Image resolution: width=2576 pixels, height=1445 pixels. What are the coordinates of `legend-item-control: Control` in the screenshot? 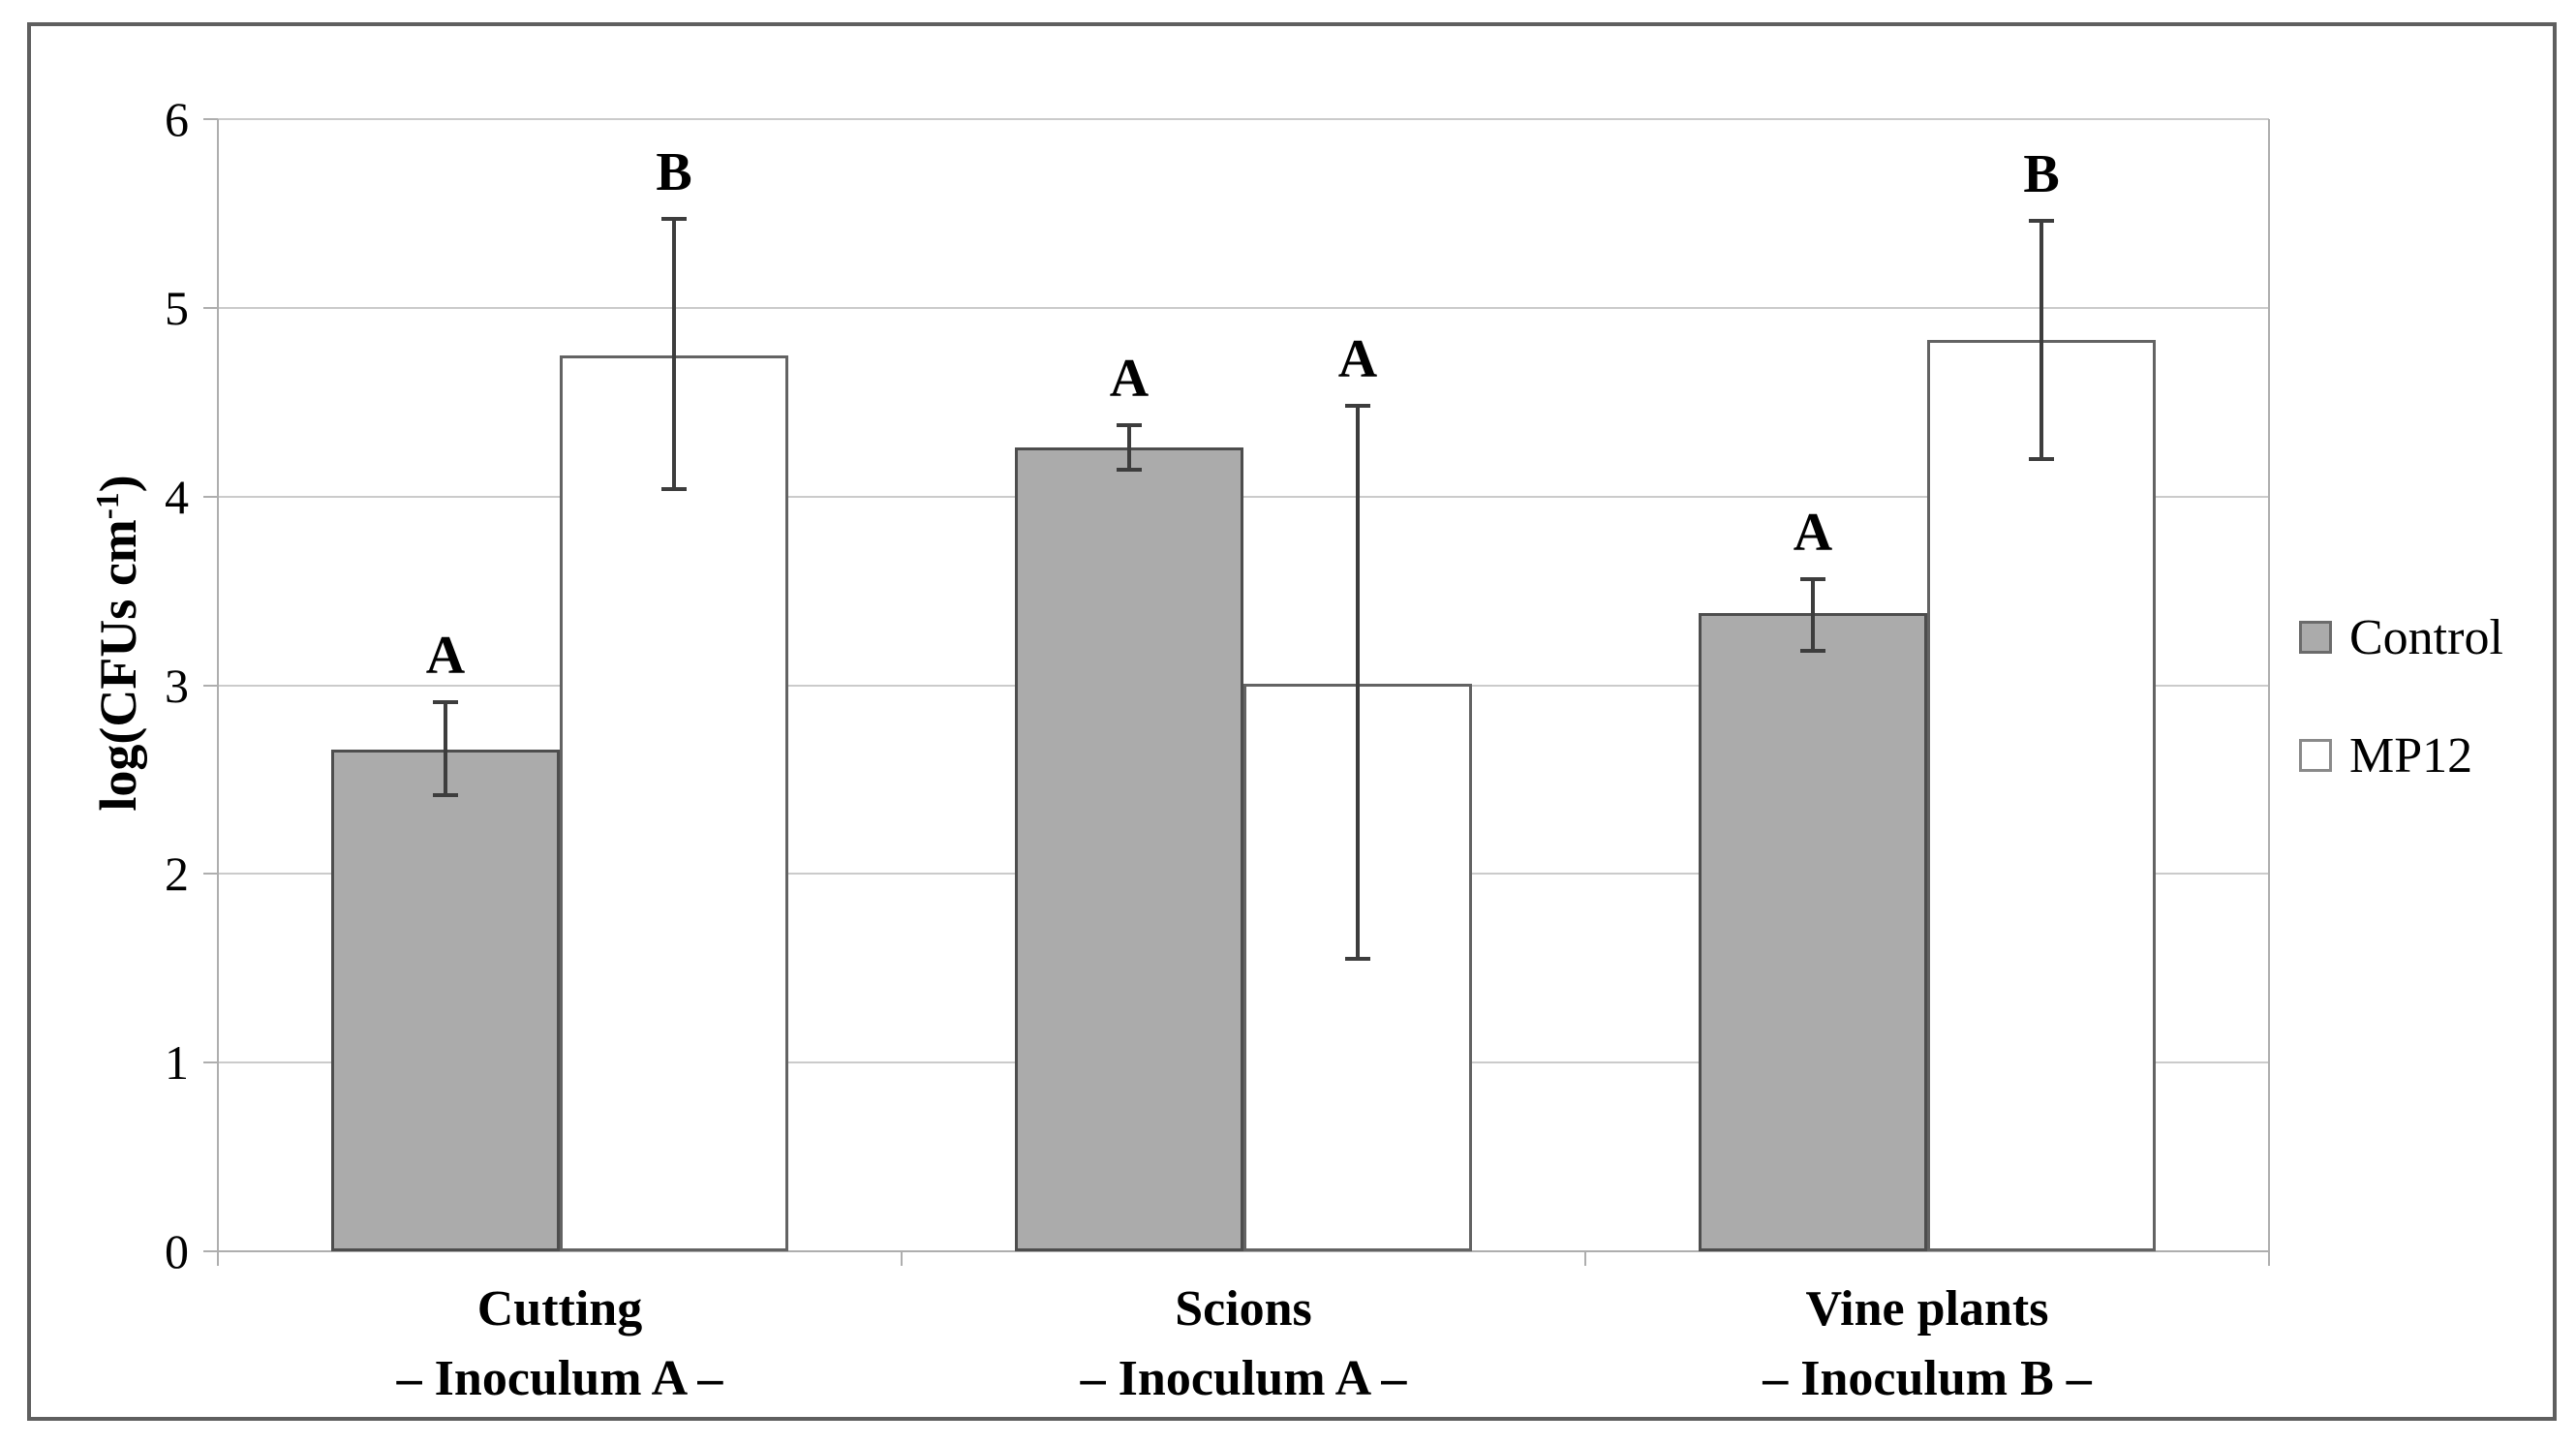 It's located at (2401, 637).